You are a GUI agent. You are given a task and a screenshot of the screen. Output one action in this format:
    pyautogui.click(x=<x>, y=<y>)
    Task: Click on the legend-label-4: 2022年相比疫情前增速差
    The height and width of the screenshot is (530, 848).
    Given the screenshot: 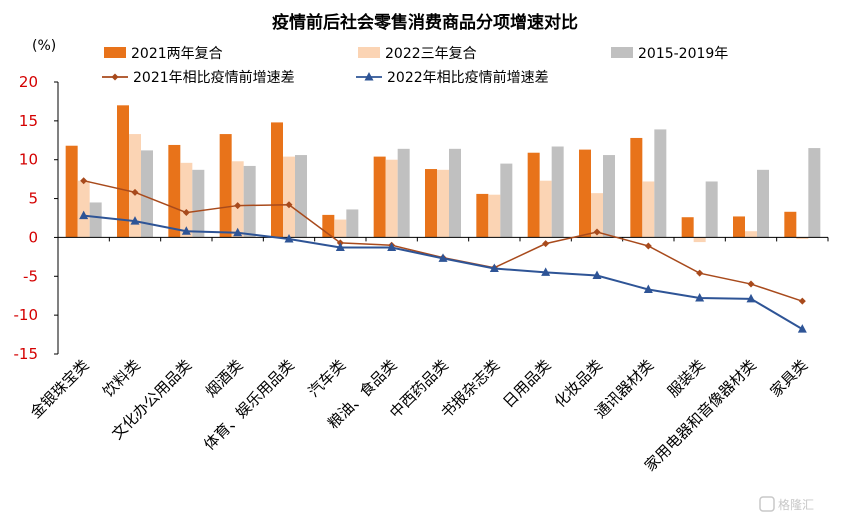 What is the action you would take?
    pyautogui.click(x=468, y=77)
    